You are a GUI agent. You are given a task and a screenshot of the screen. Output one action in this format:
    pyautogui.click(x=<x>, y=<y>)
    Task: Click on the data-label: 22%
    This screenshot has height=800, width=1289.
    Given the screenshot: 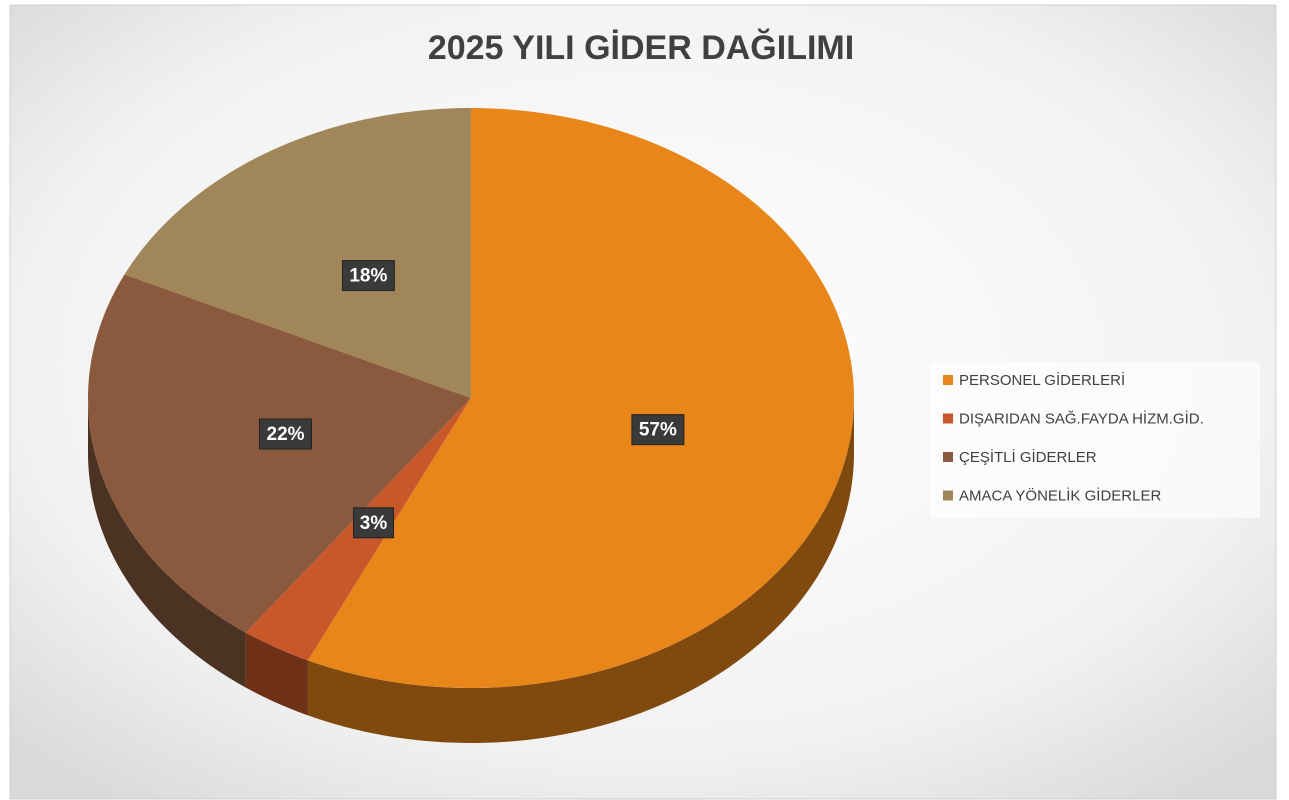 What is the action you would take?
    pyautogui.click(x=286, y=434)
    